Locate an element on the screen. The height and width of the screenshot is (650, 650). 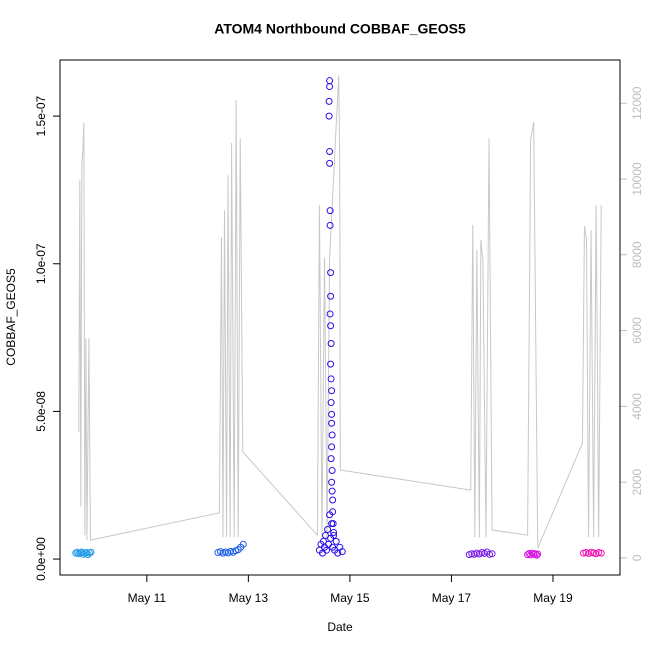
y-tick-label: 5.0e-08 is located at coordinates (41, 411).